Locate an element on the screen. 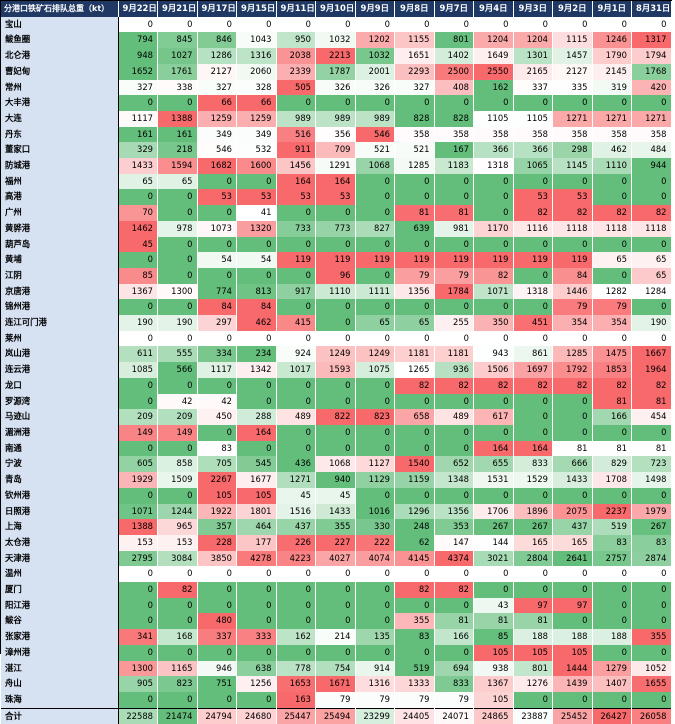 Image resolution: width=675 pixels, height=724 pixels. value-cell: 415 is located at coordinates (296, 323).